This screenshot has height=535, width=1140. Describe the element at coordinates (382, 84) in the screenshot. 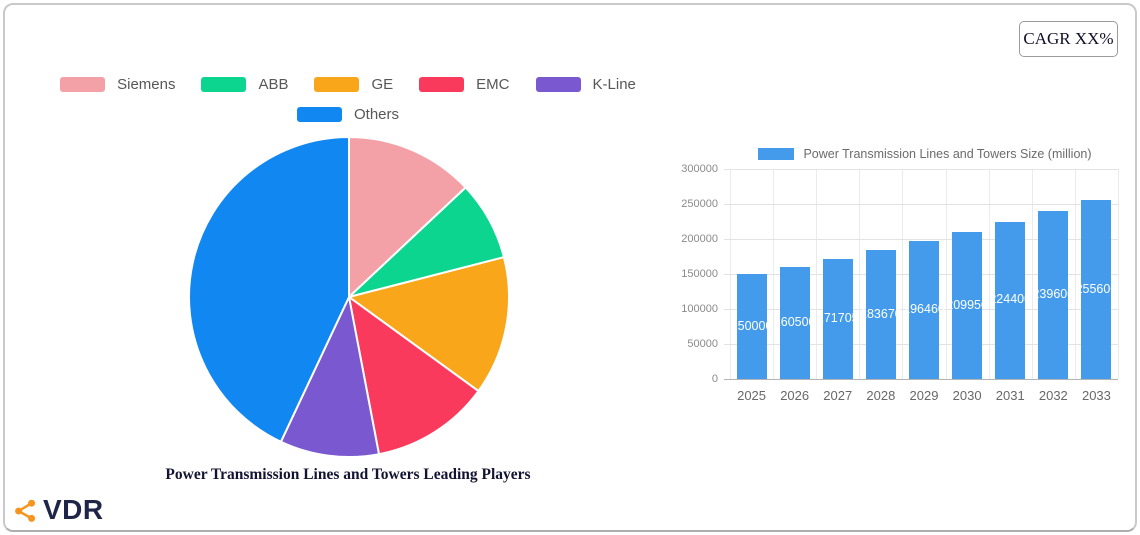

I see `legend-label: GE` at that location.